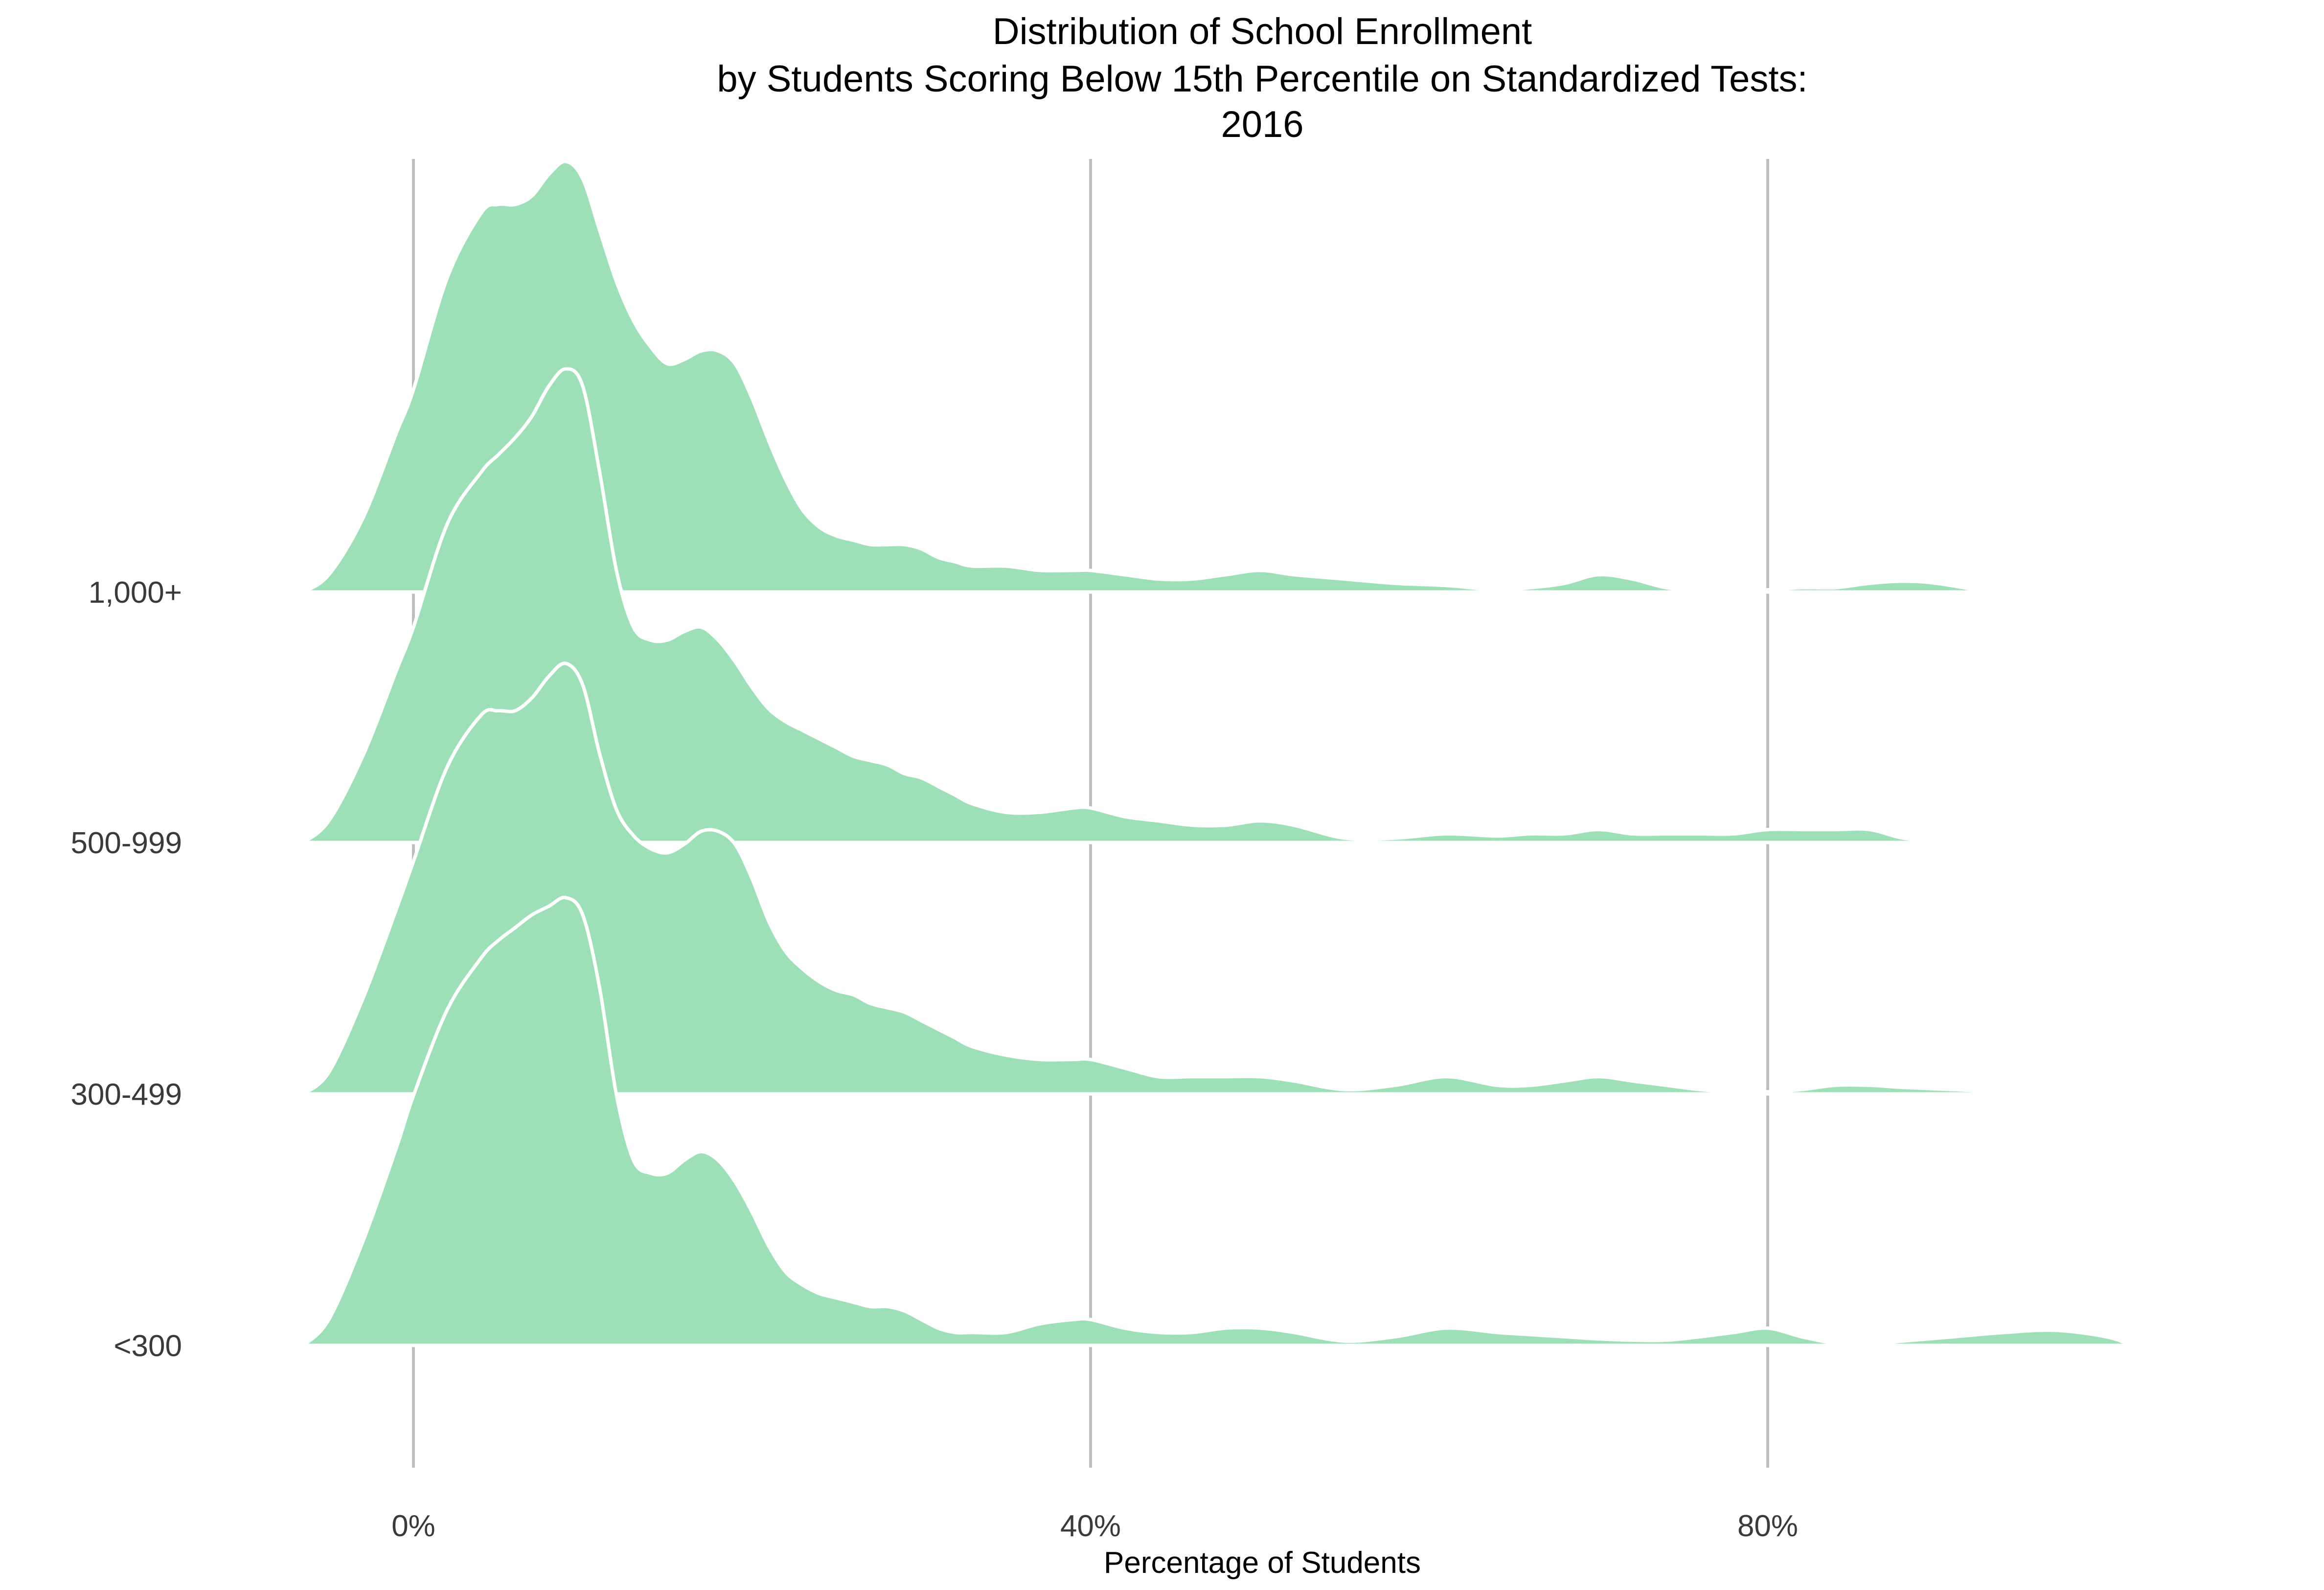  I want to click on chart-title-line-1: Distribution of School Enrollment, so click(1263, 32).